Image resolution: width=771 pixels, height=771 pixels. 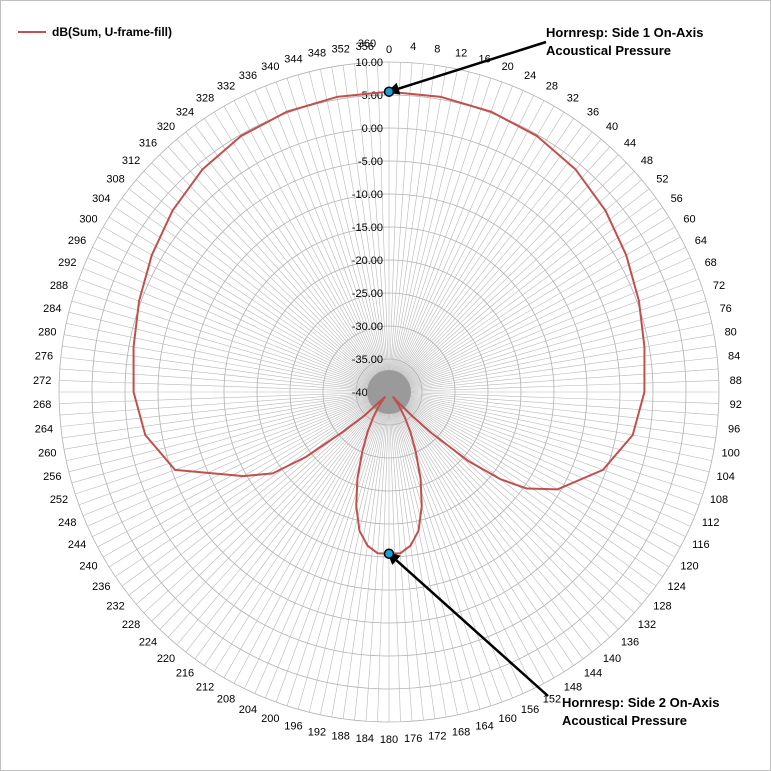 I want to click on angle-tick-label: 160, so click(x=508, y=719).